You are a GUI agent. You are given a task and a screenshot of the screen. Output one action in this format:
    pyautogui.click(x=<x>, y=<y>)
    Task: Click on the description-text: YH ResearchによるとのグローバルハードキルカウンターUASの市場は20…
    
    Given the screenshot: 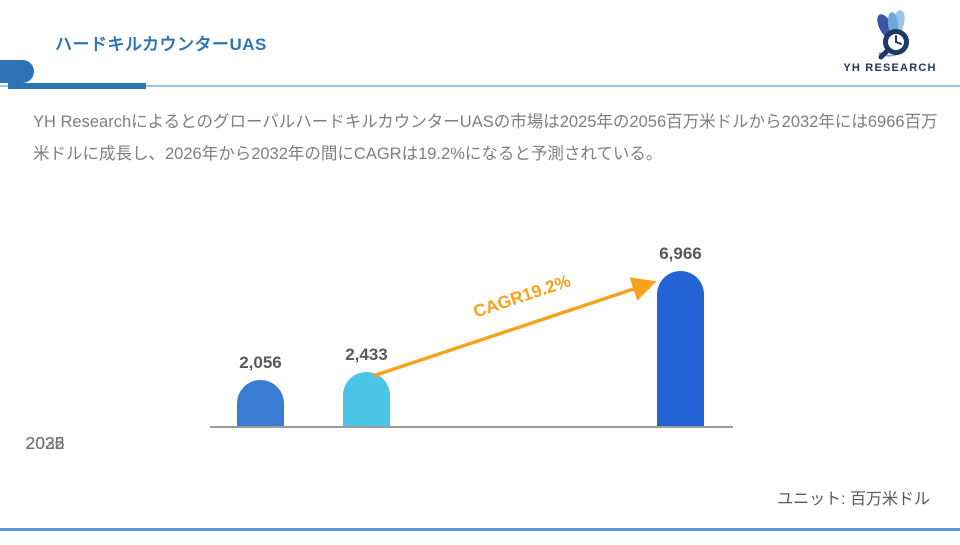 What is the action you would take?
    pyautogui.click(x=485, y=138)
    